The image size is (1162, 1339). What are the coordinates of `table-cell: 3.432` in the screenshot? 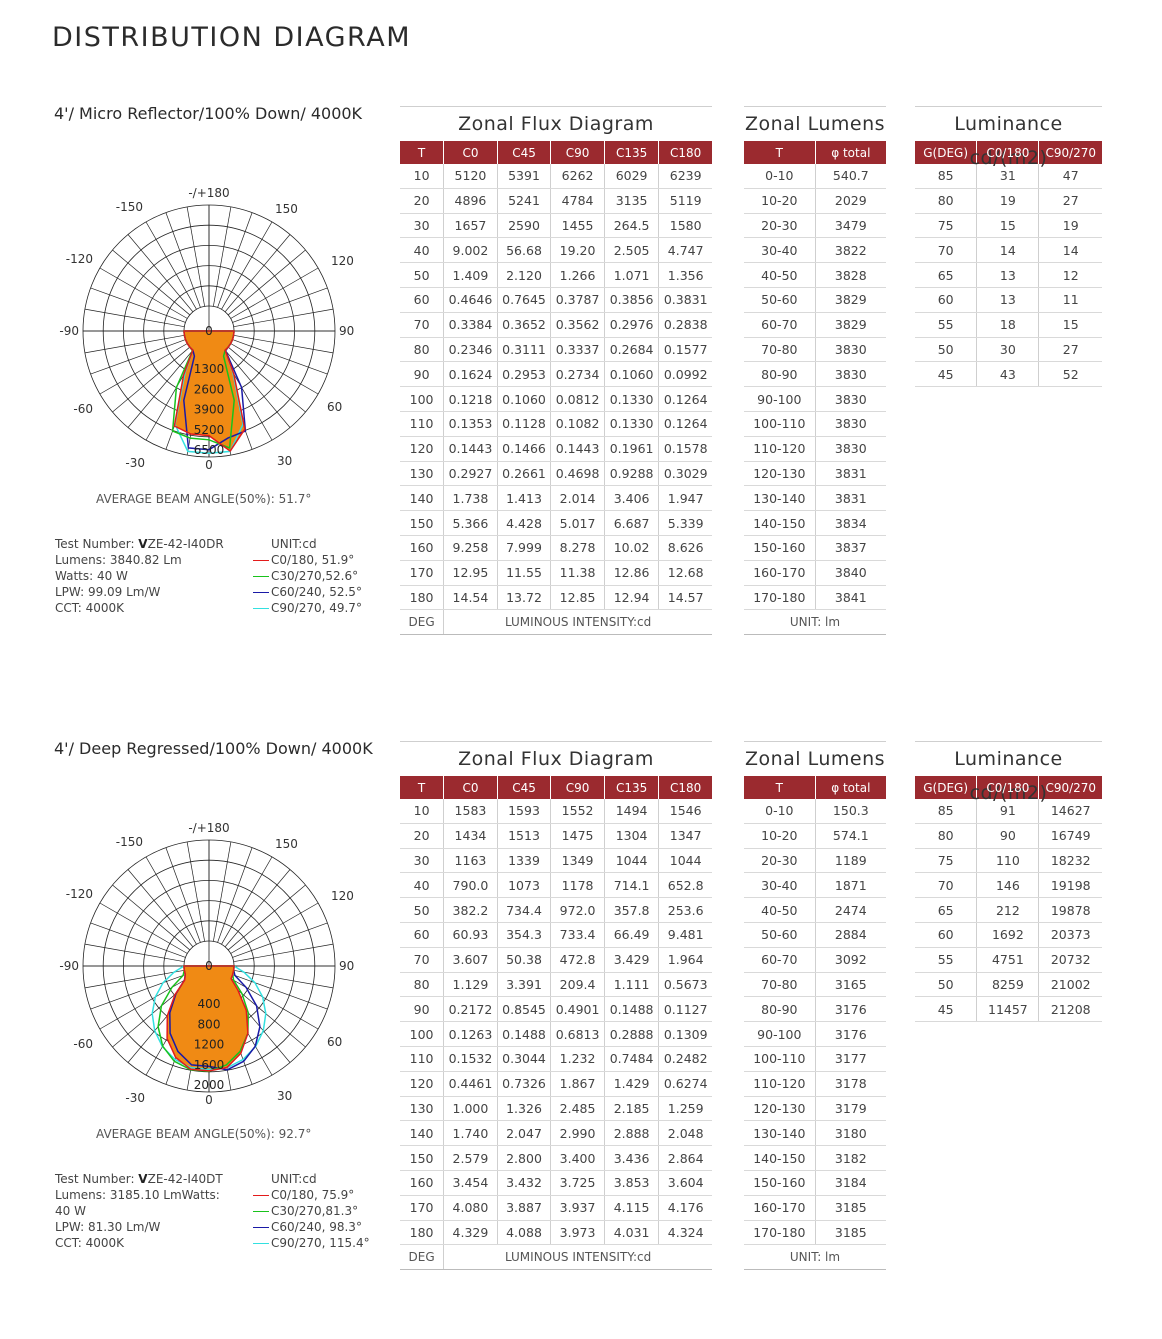 It's located at (524, 1183).